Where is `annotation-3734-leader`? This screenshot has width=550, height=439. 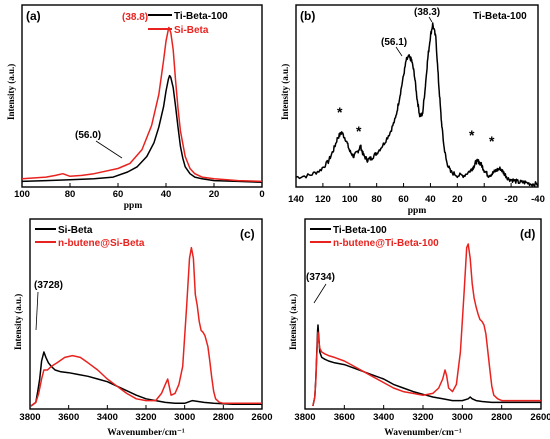 annotation-3734-leader is located at coordinates (320, 293).